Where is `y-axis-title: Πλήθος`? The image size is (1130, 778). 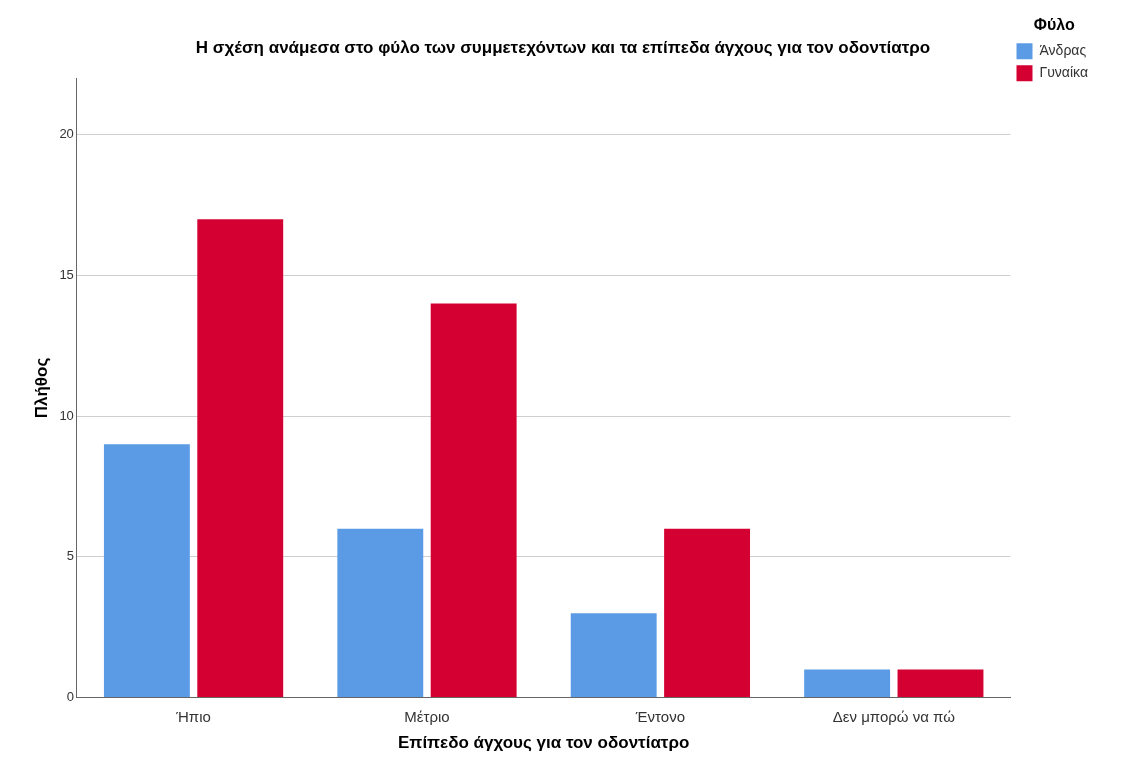 y-axis-title: Πλήθος is located at coordinates (41, 388).